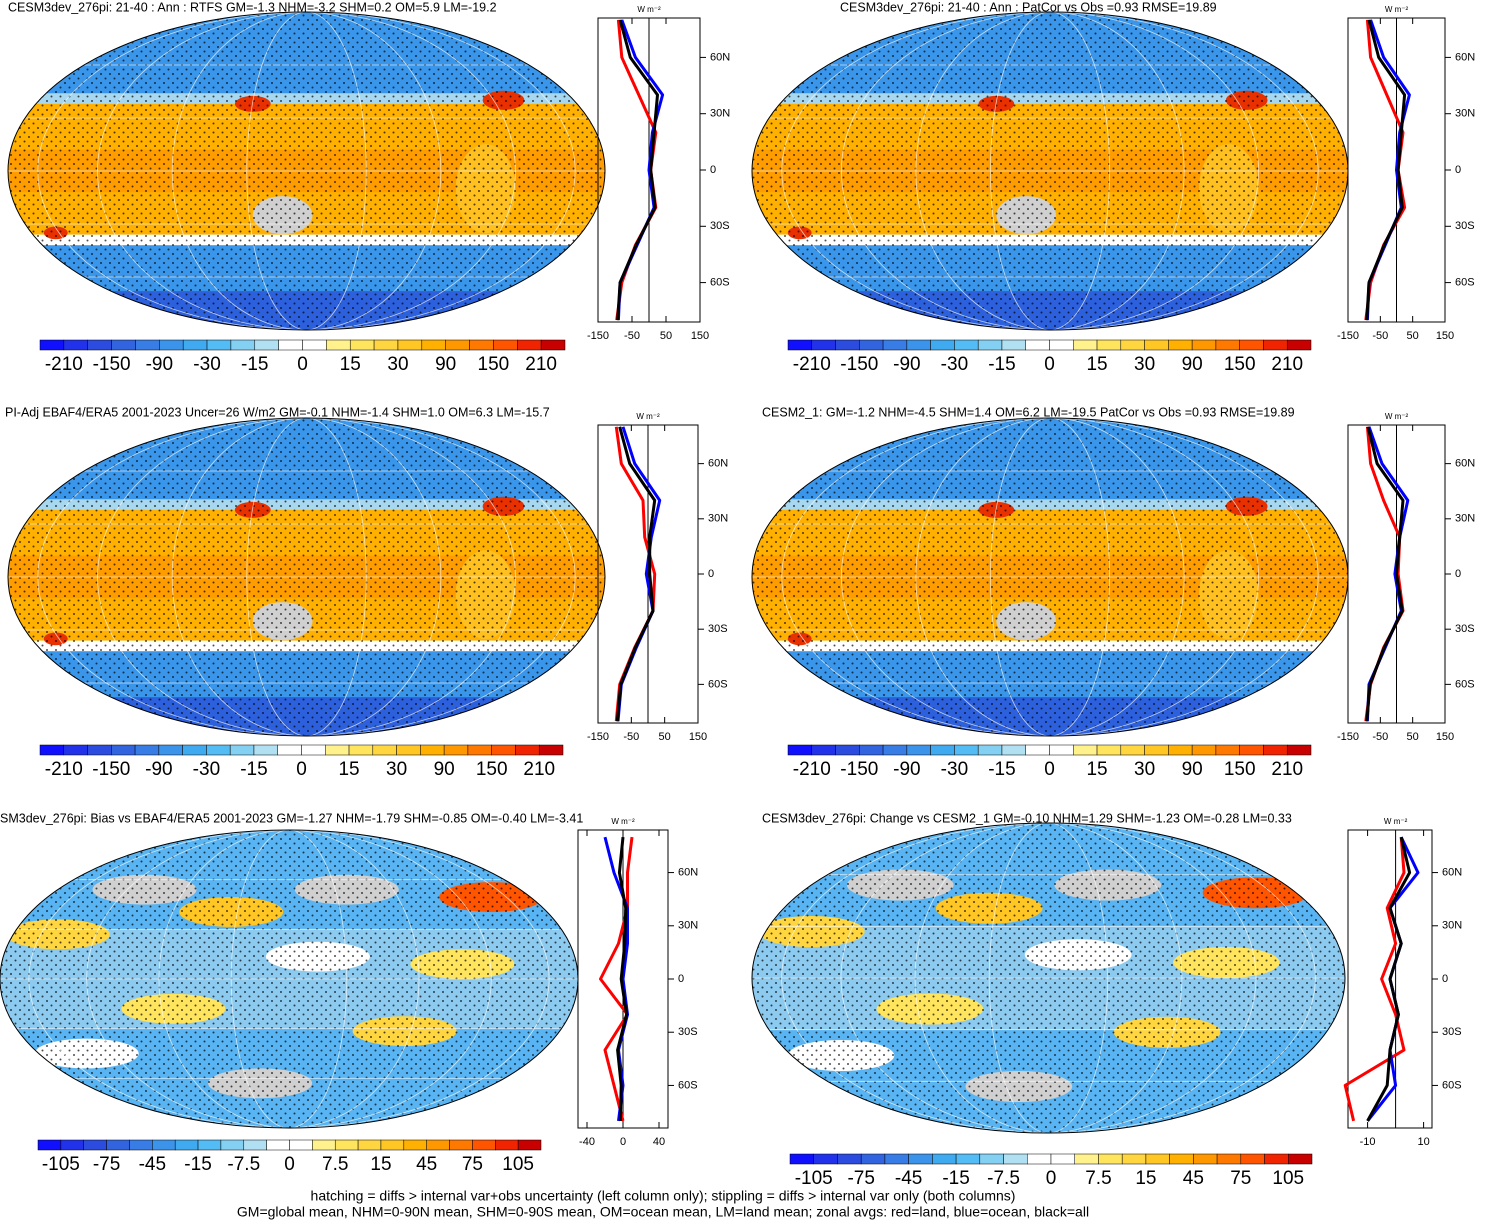  Describe the element at coordinates (243, 1164) in the screenshot. I see `colorbar-label: -7.5` at that location.